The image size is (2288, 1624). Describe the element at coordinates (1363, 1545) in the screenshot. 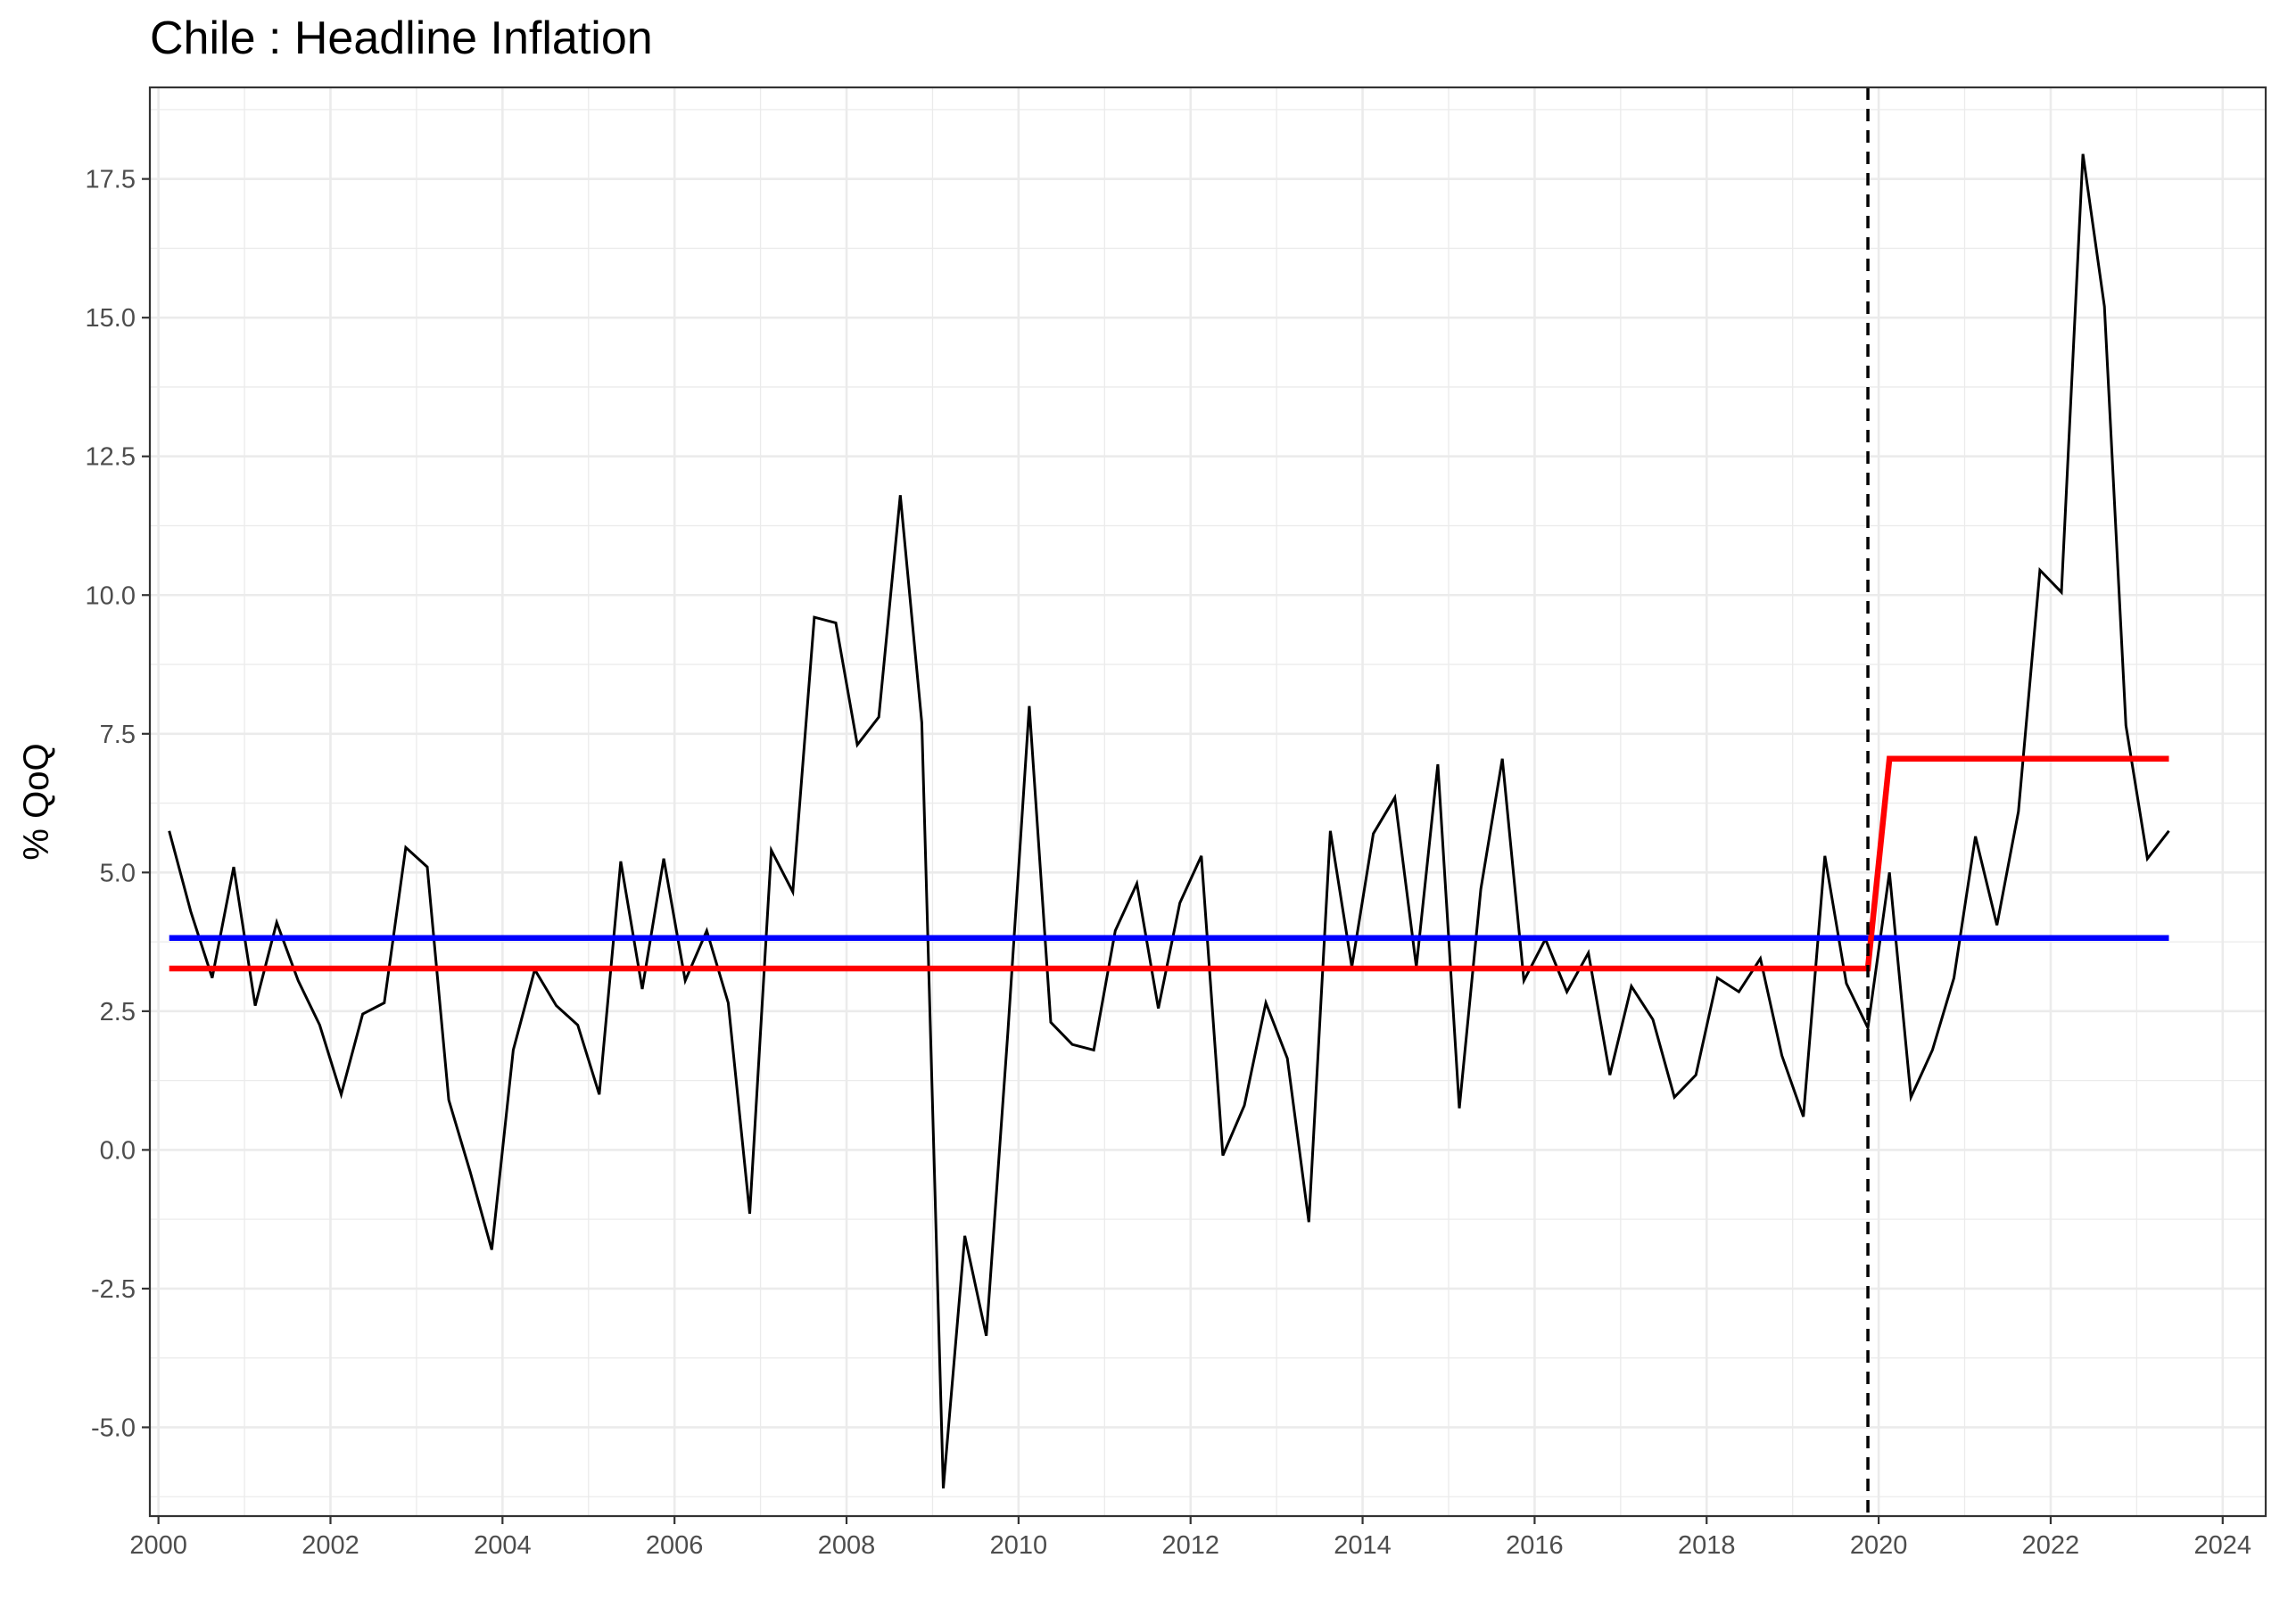

I see `x-tick-label: 2014` at that location.